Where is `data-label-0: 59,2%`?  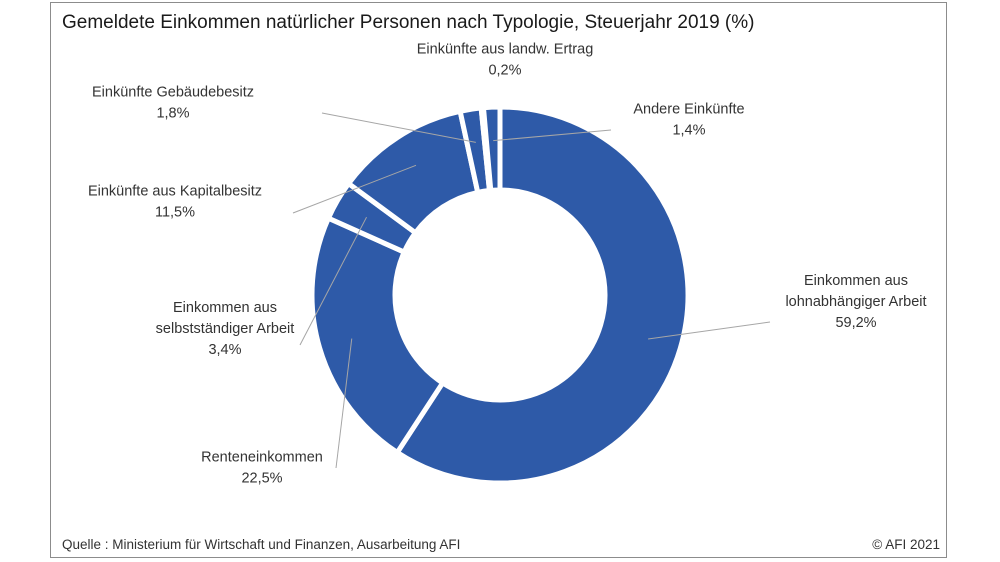
data-label-0: 59,2% is located at coordinates (855, 323).